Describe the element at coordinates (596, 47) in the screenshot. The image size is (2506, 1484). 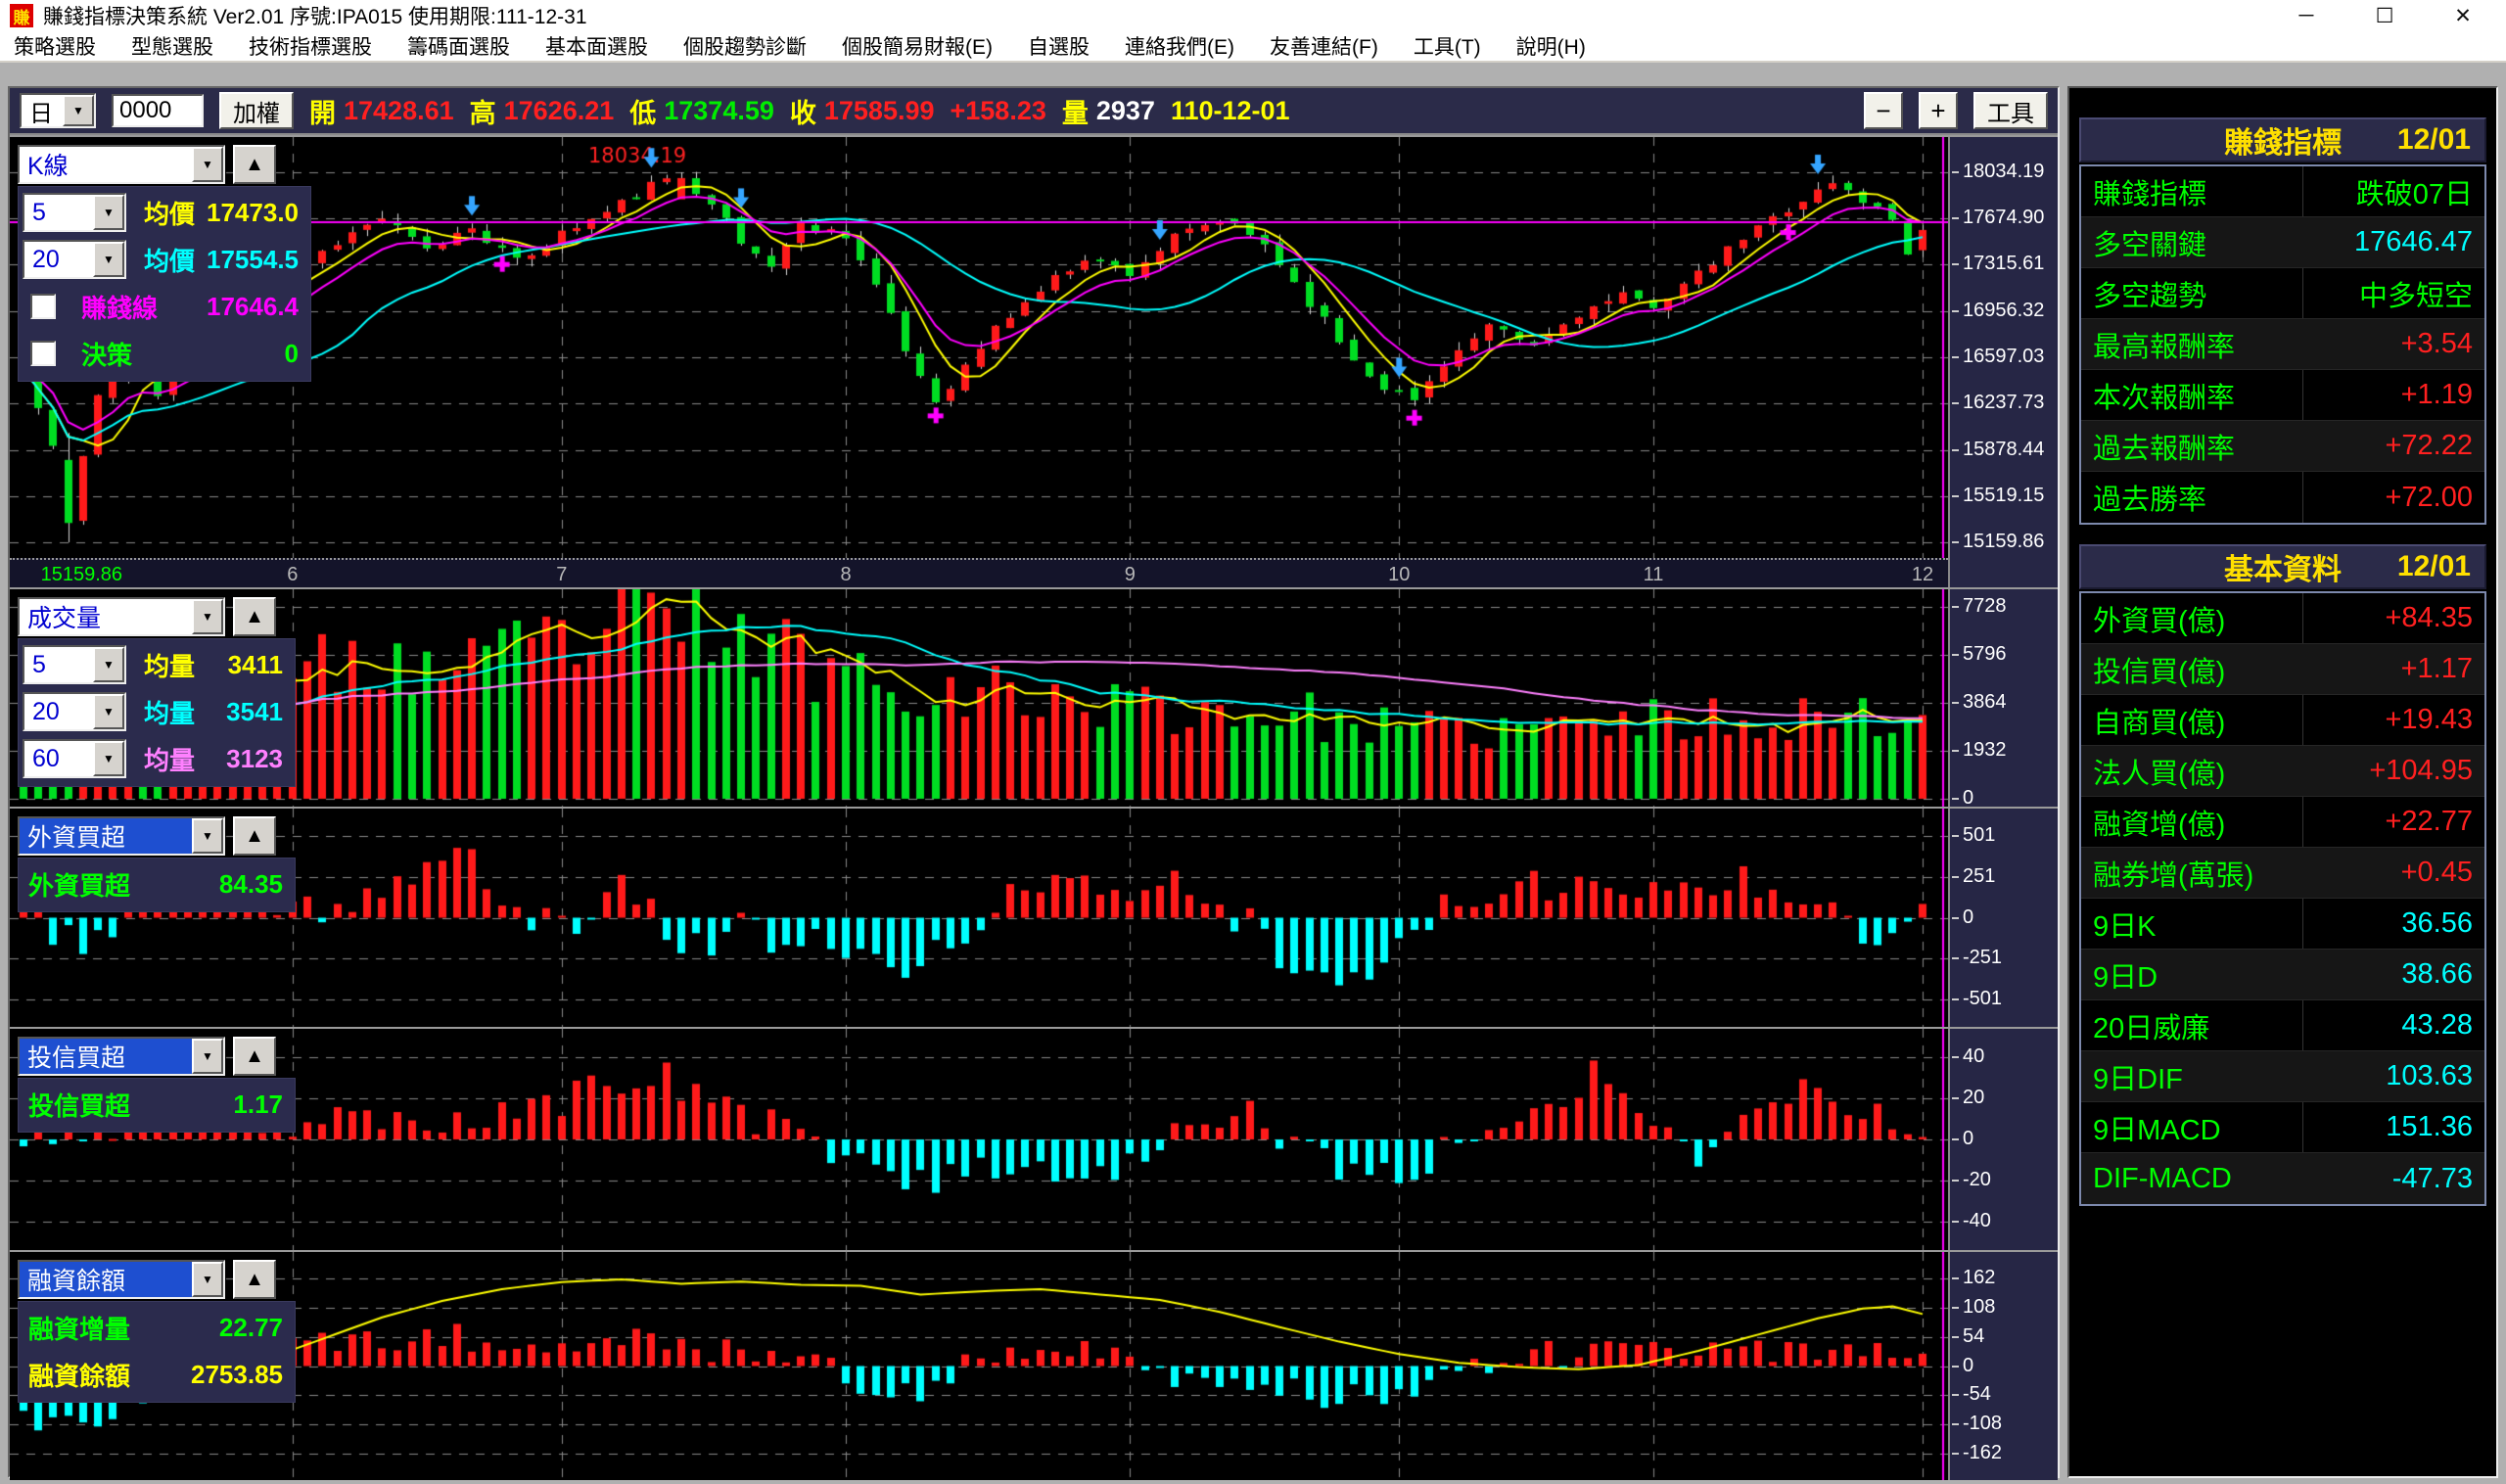
I see `menu-item-5: 基本面選股` at that location.